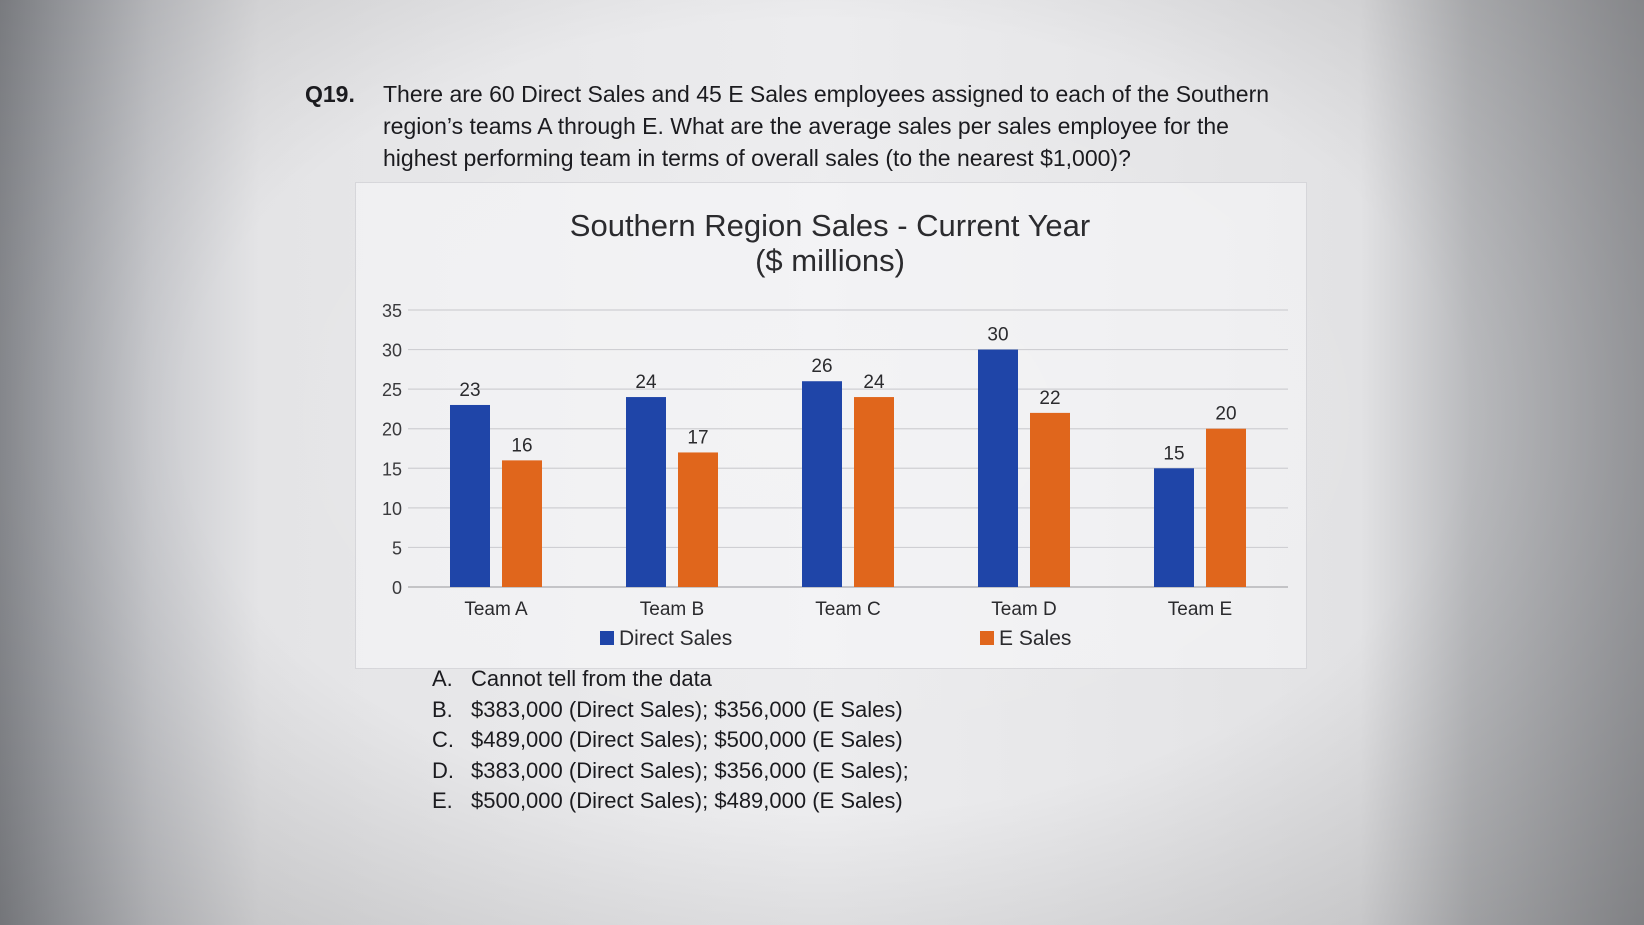  I want to click on y-tick-label: 30, so click(392, 351).